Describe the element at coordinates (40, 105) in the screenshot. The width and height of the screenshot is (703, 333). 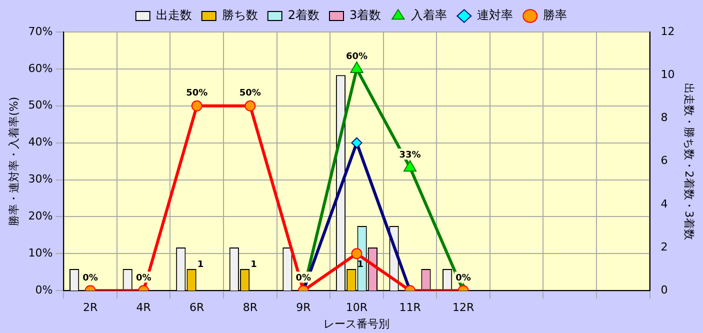
I see `y-tick-label: 50%` at that location.